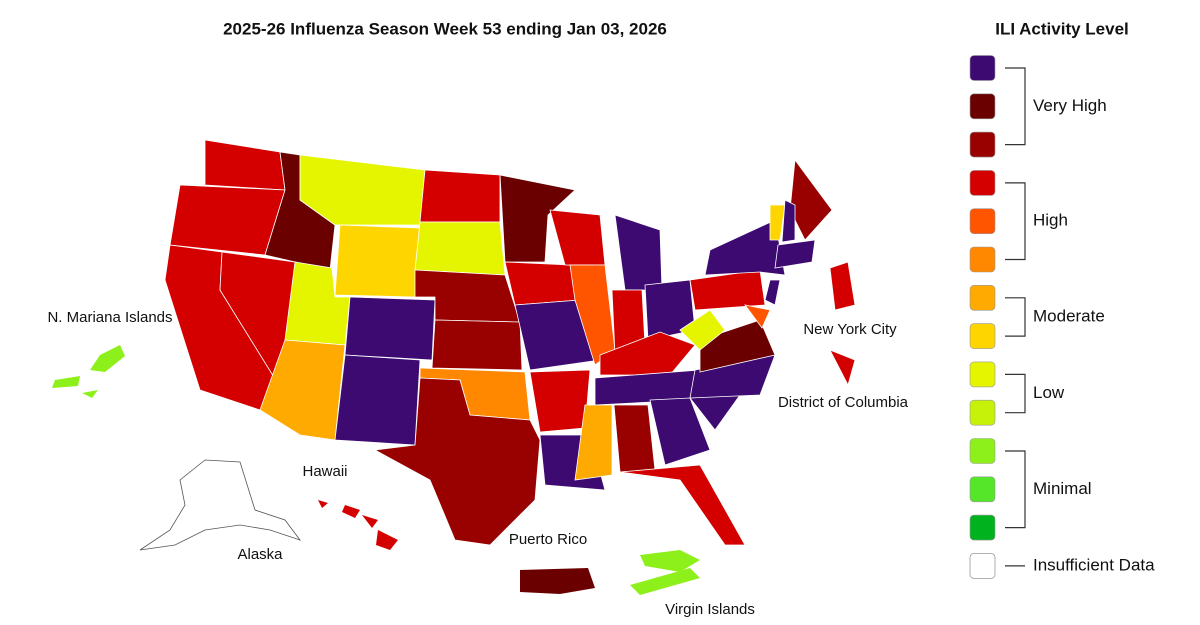 The width and height of the screenshot is (1200, 625). Describe the element at coordinates (1062, 488) in the screenshot. I see `legend-label: Minimal` at that location.